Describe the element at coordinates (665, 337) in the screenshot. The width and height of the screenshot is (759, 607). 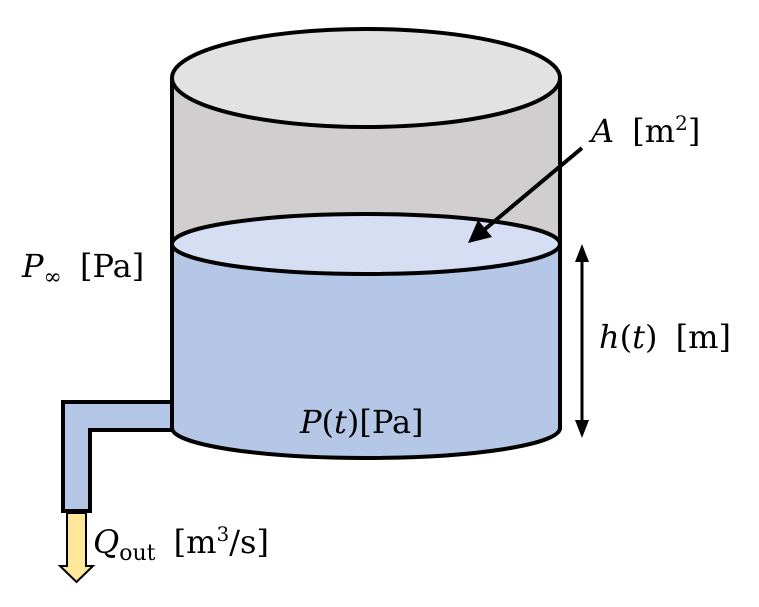
I see `height-label: h(t) [m]` at that location.